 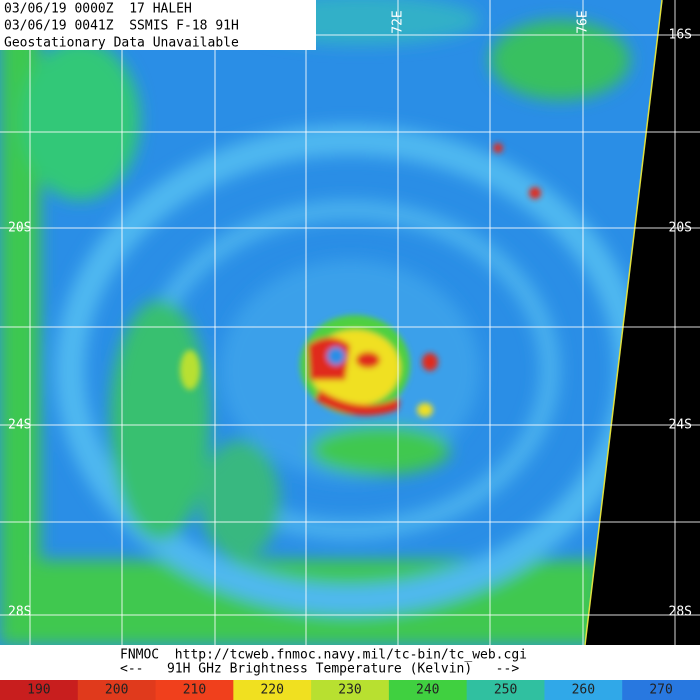 I want to click on colorbar-label: 210, so click(x=194, y=690).